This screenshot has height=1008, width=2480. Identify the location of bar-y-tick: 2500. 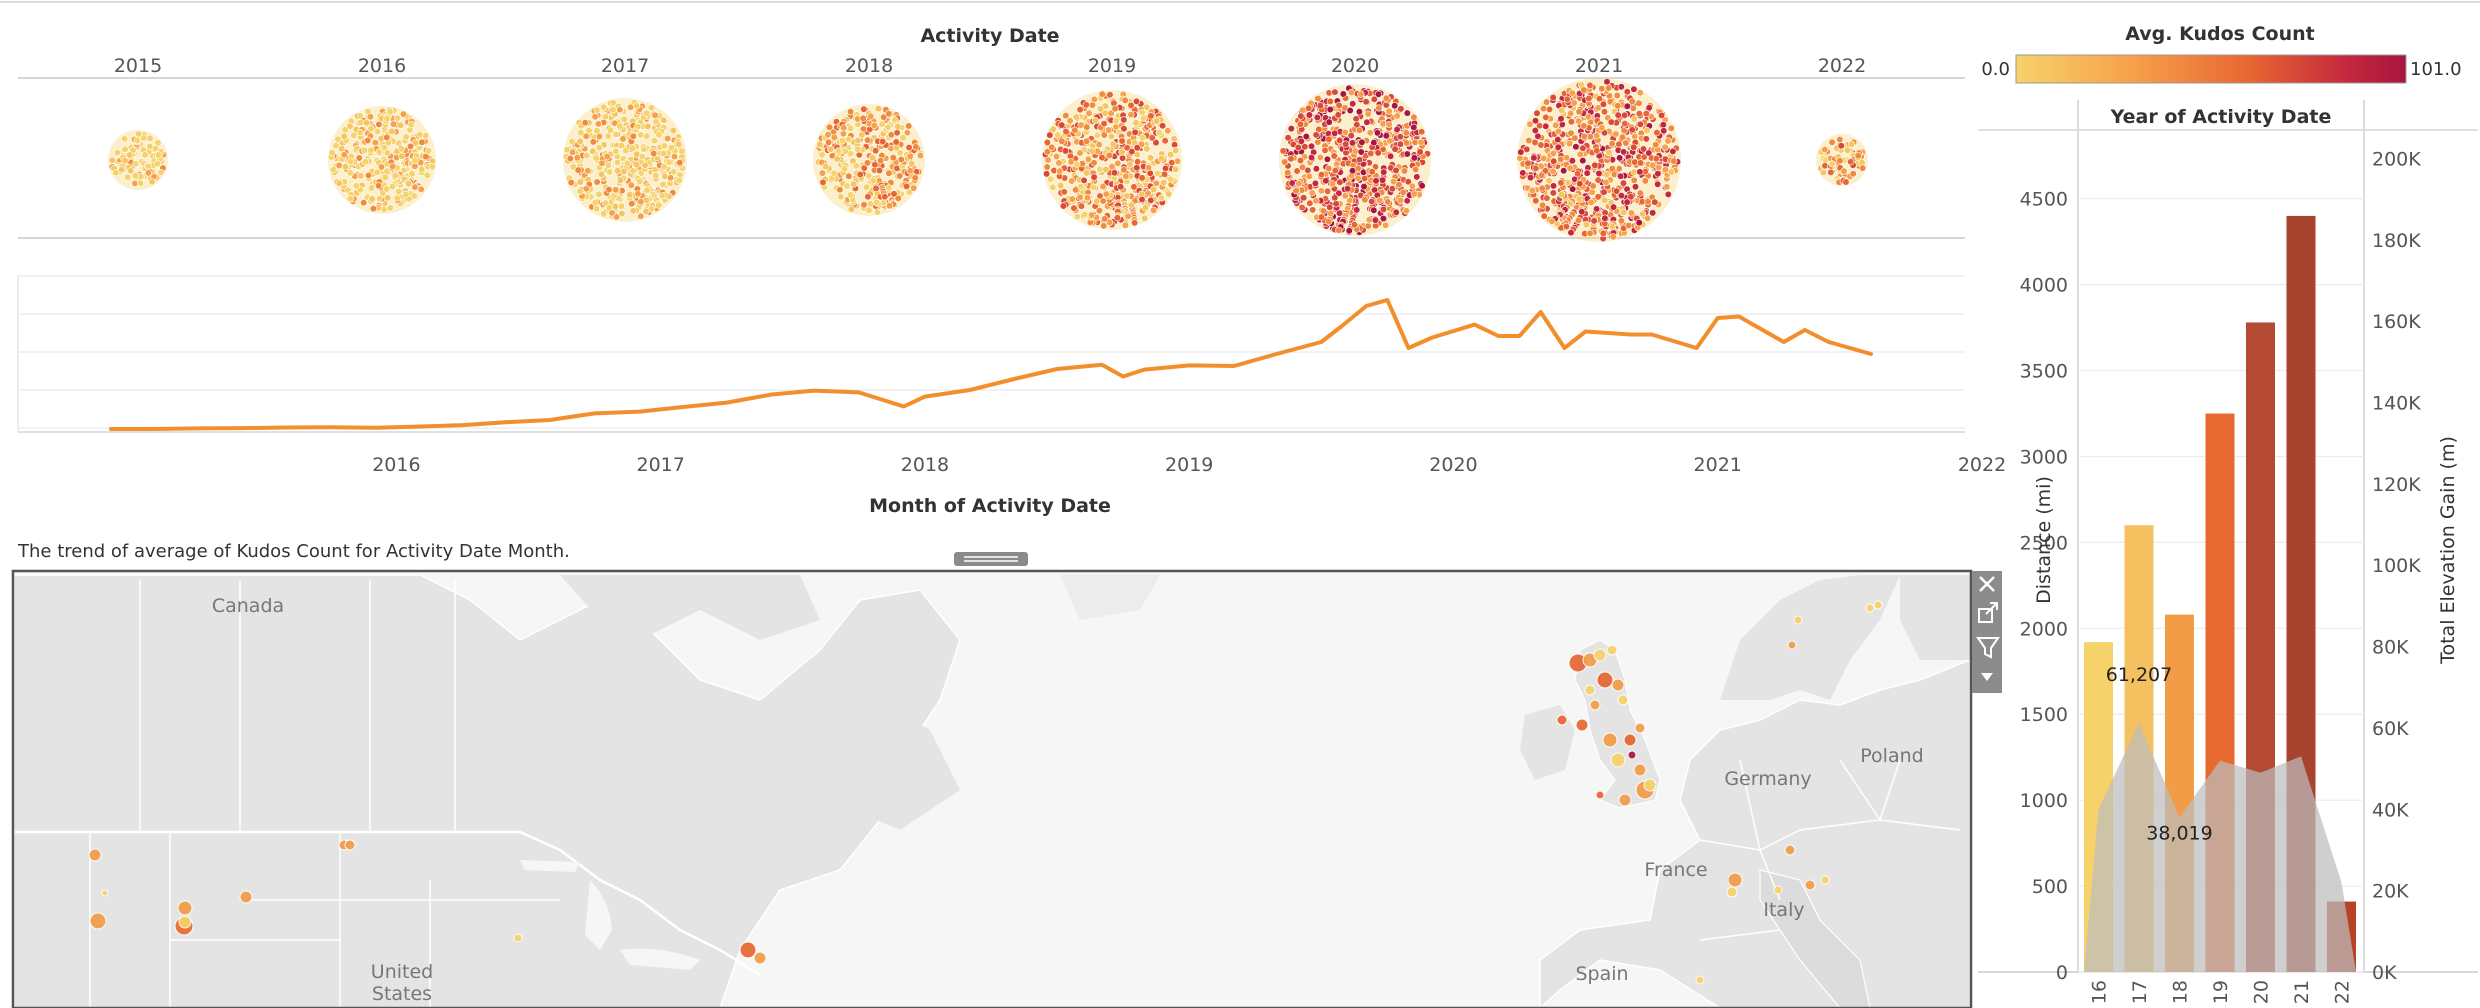
(2044, 543).